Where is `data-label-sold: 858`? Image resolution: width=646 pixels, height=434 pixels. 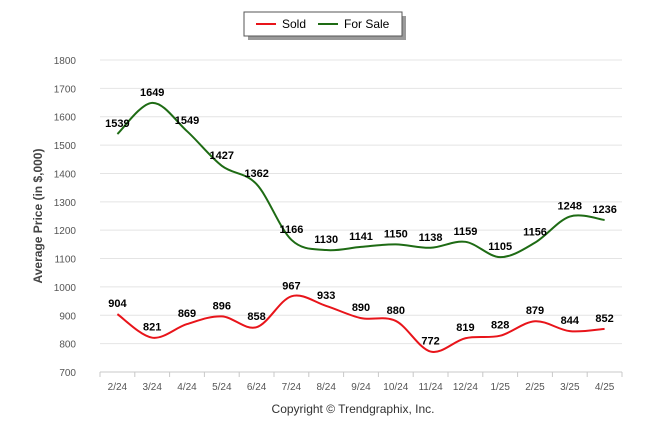
data-label-sold: 858 is located at coordinates (256, 317).